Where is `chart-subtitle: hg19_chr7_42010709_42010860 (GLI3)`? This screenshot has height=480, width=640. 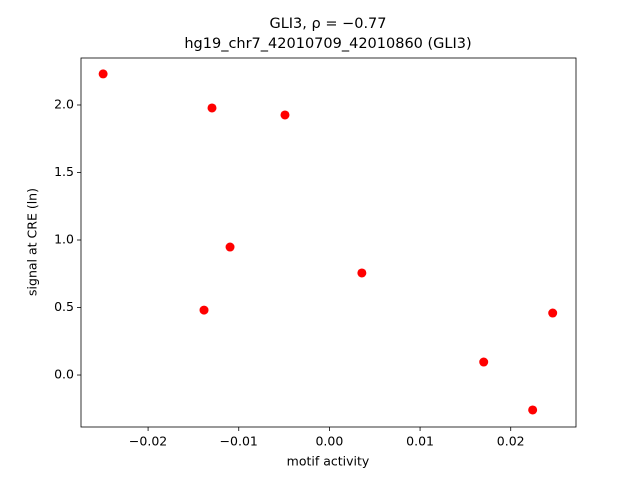 chart-subtitle: hg19_chr7_42010709_42010860 (GLI3) is located at coordinates (327, 44).